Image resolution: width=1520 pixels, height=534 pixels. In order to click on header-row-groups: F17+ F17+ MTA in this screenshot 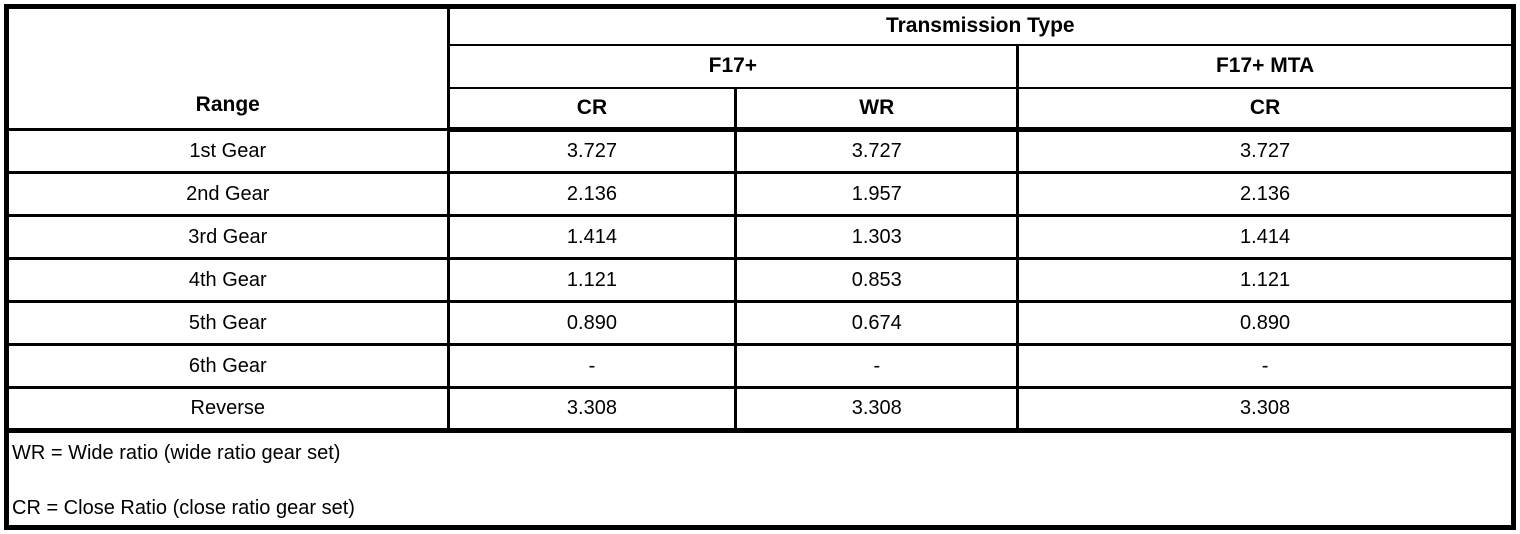, I will do `click(761, 66)`.